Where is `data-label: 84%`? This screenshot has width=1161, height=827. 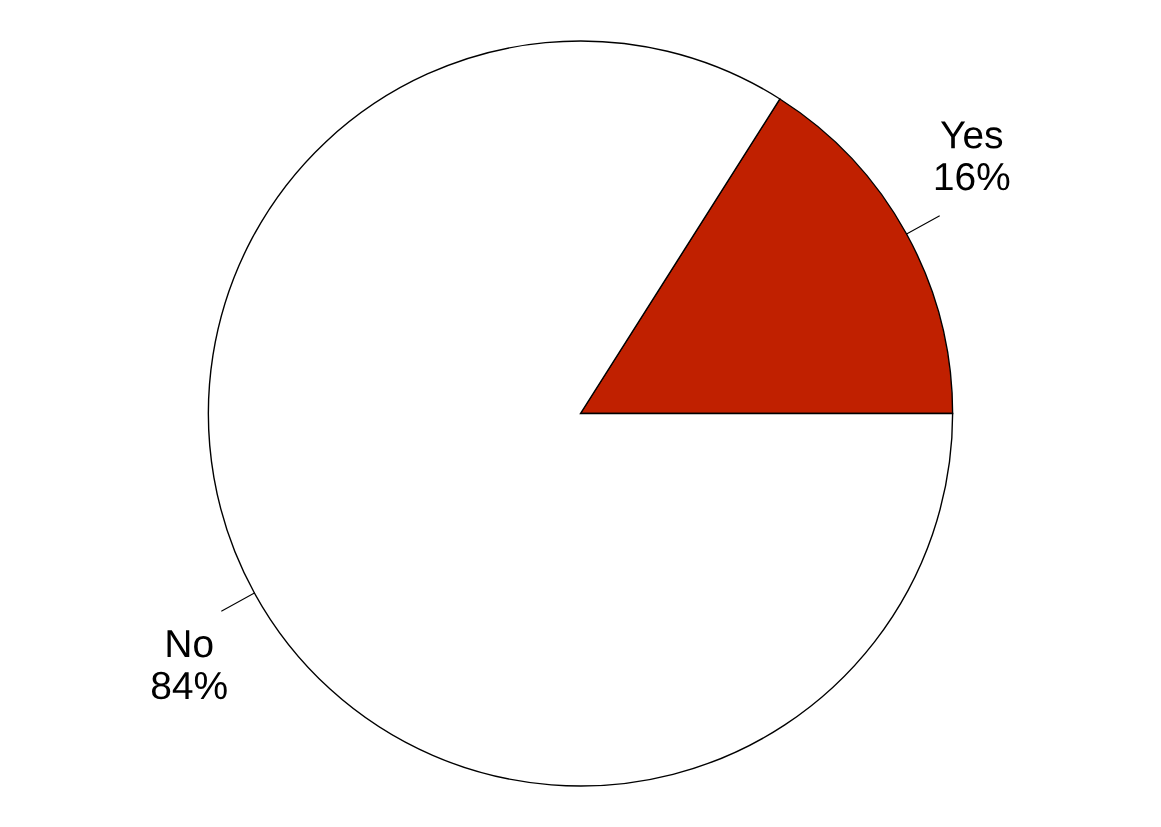
data-label: 84% is located at coordinates (189, 685).